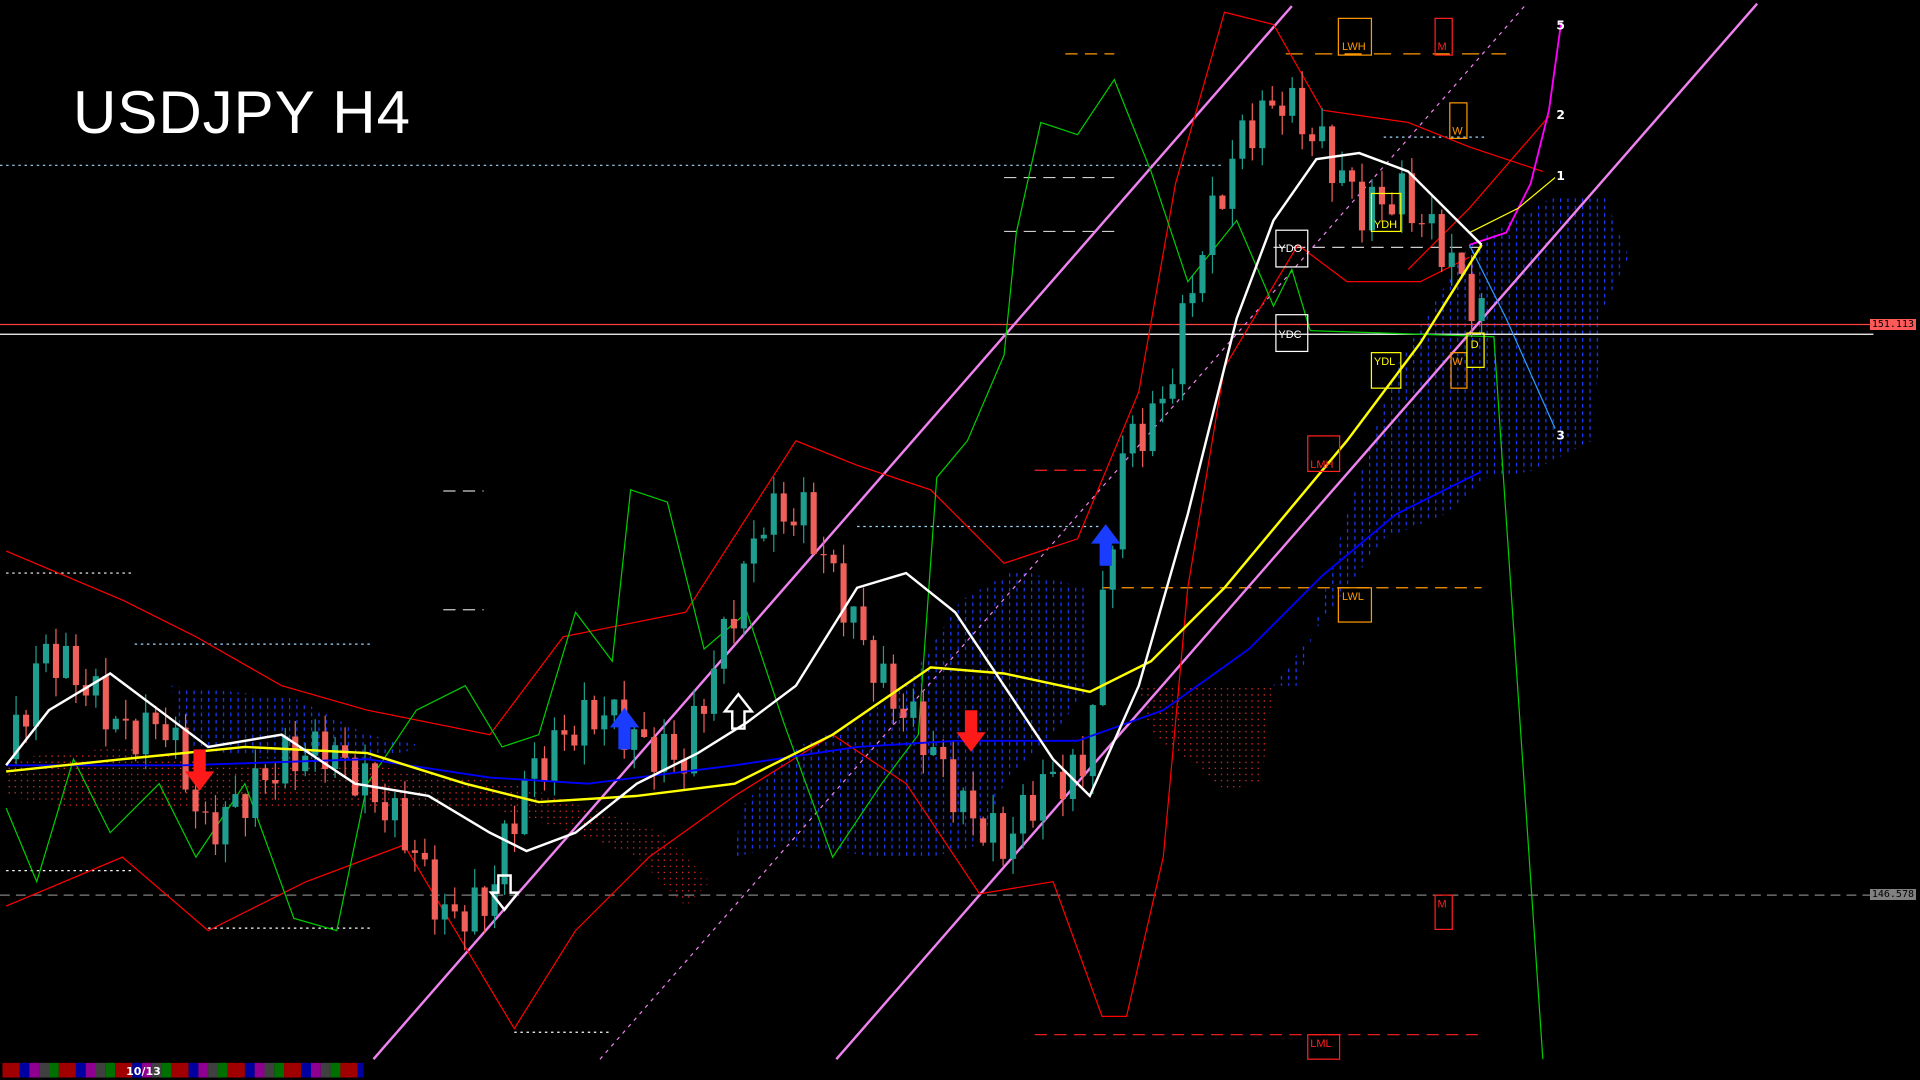 This screenshot has height=1080, width=1920. What do you see at coordinates (1355, 605) in the screenshot?
I see `level-label-lwl: LWL` at bounding box center [1355, 605].